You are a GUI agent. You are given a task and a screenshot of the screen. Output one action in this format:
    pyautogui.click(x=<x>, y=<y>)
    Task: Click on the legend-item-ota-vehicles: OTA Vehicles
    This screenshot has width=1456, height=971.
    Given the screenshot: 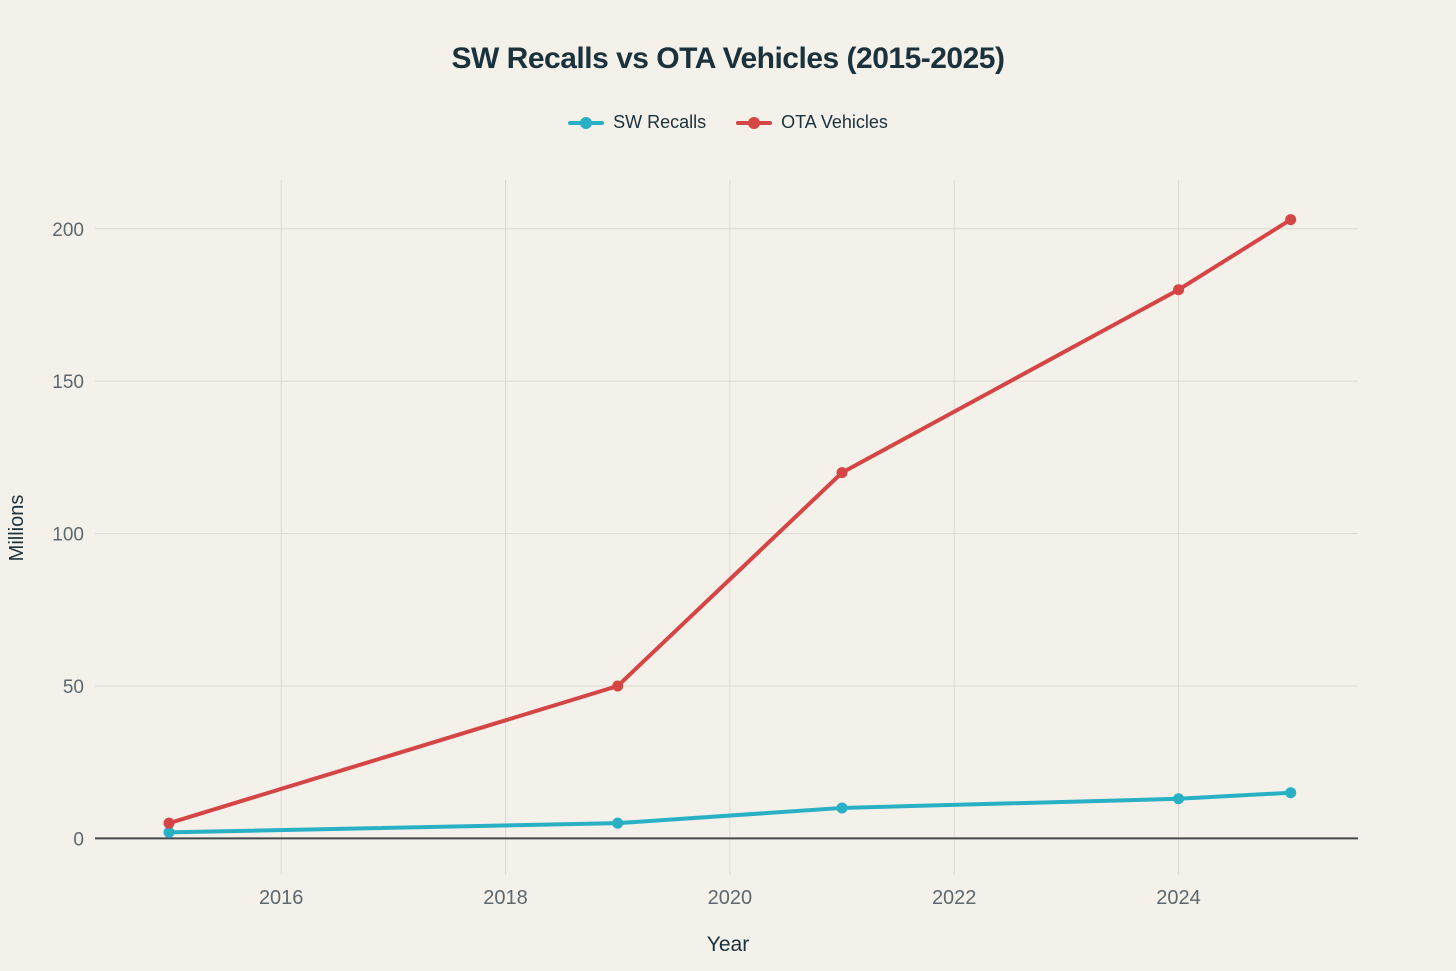 What is the action you would take?
    pyautogui.click(x=812, y=122)
    